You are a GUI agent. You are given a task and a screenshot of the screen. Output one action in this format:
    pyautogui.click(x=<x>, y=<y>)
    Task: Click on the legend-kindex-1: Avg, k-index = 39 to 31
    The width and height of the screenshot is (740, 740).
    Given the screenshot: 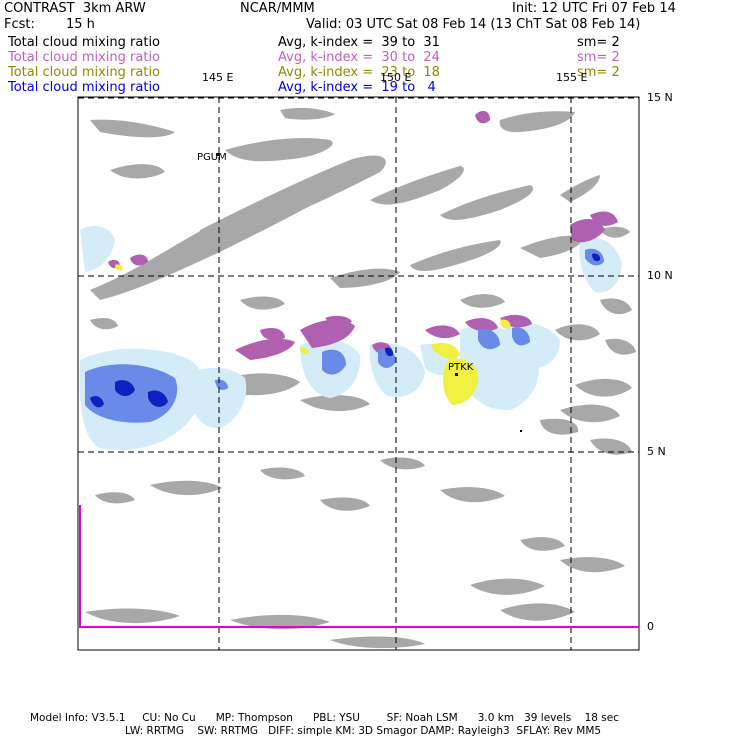 What is the action you would take?
    pyautogui.click(x=359, y=42)
    